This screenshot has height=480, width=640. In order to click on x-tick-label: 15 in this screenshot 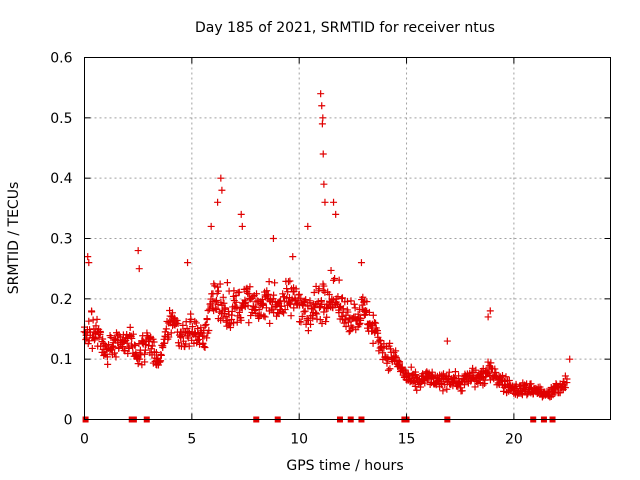, I will do `click(407, 440)`.